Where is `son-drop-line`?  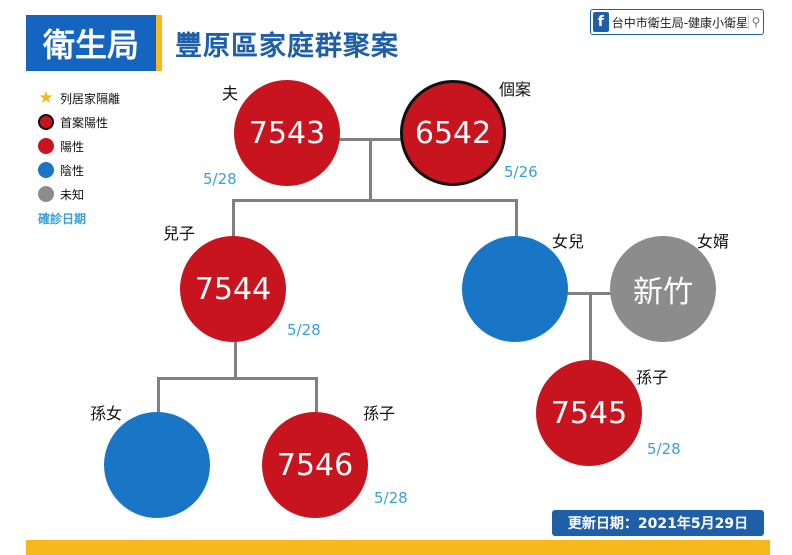 son-drop-line is located at coordinates (233, 219).